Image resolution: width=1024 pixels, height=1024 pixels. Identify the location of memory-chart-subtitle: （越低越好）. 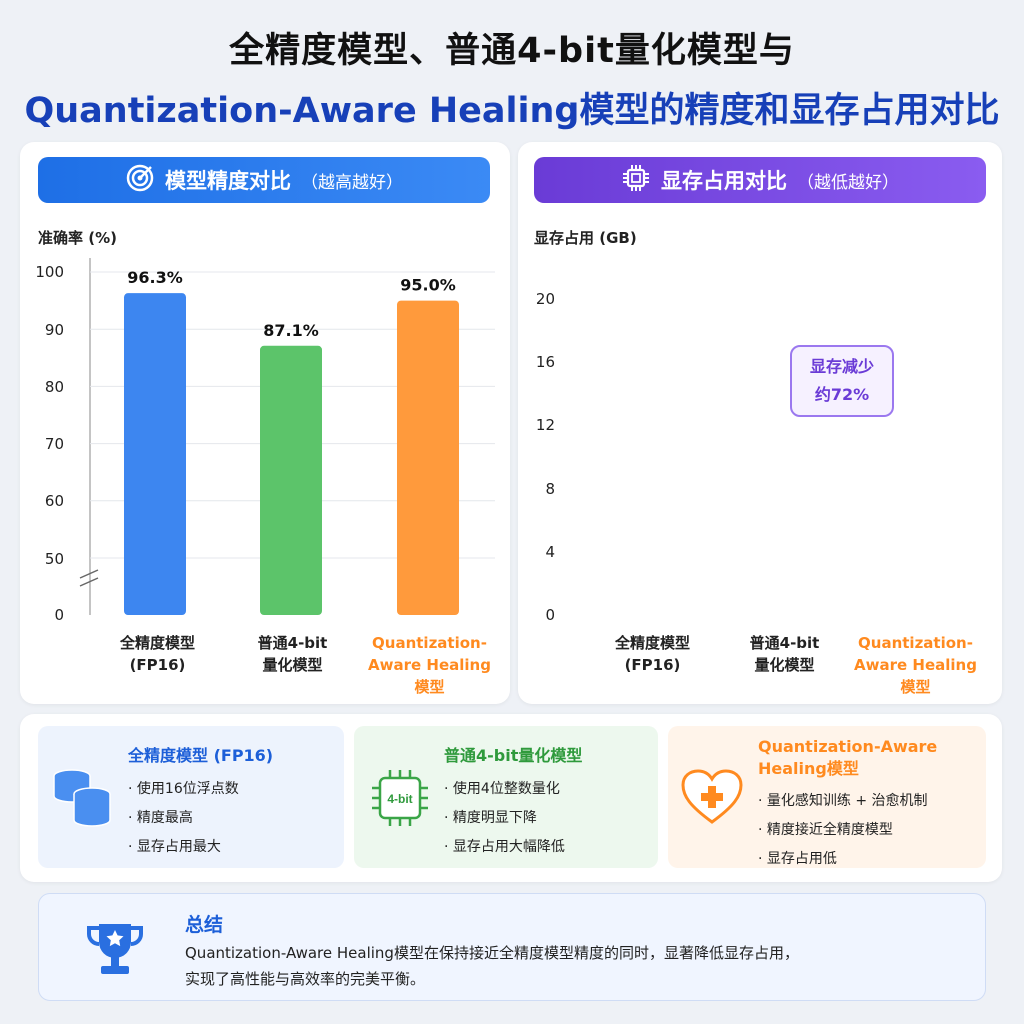
(848, 182).